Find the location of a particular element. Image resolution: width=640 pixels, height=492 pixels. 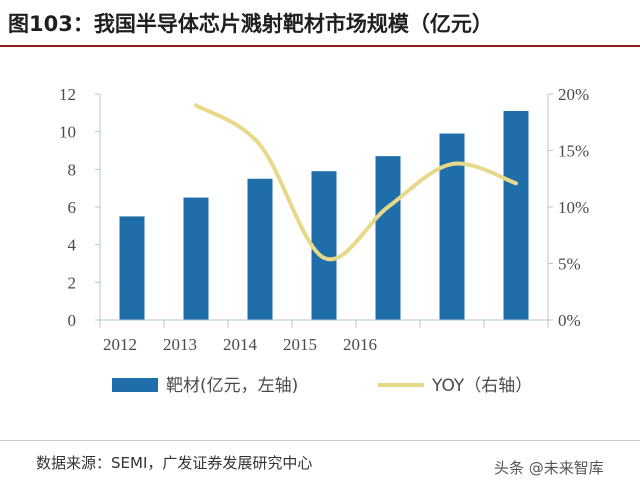

x-axis: 2012 2013 2014 2015 2016 is located at coordinates (324, 336).